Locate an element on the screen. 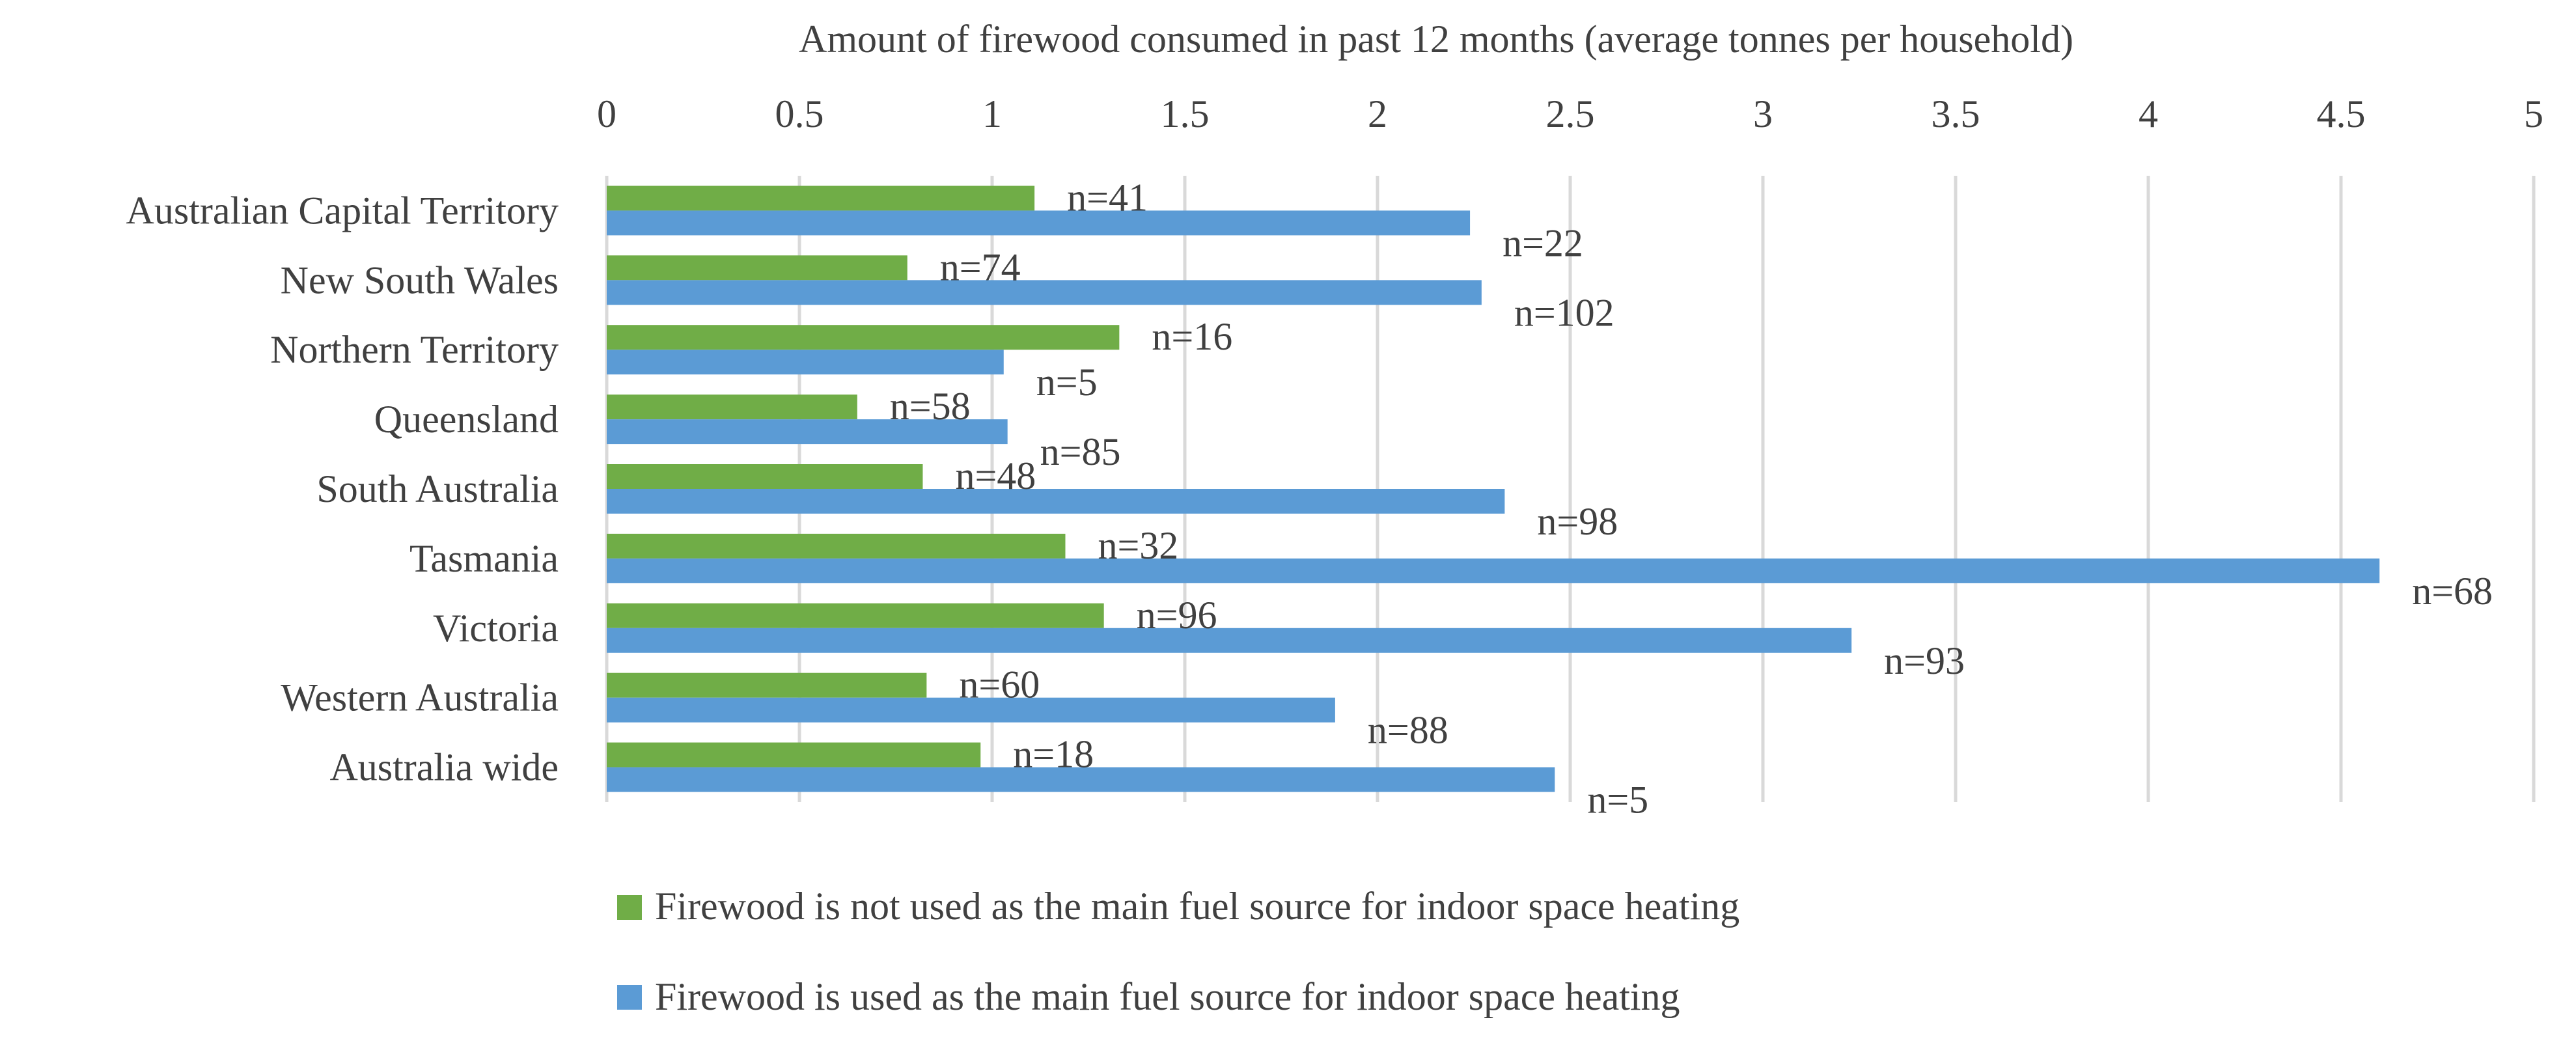 Image resolution: width=2576 pixels, height=1052 pixels. data-label-series-2: n=98 is located at coordinates (1577, 521).